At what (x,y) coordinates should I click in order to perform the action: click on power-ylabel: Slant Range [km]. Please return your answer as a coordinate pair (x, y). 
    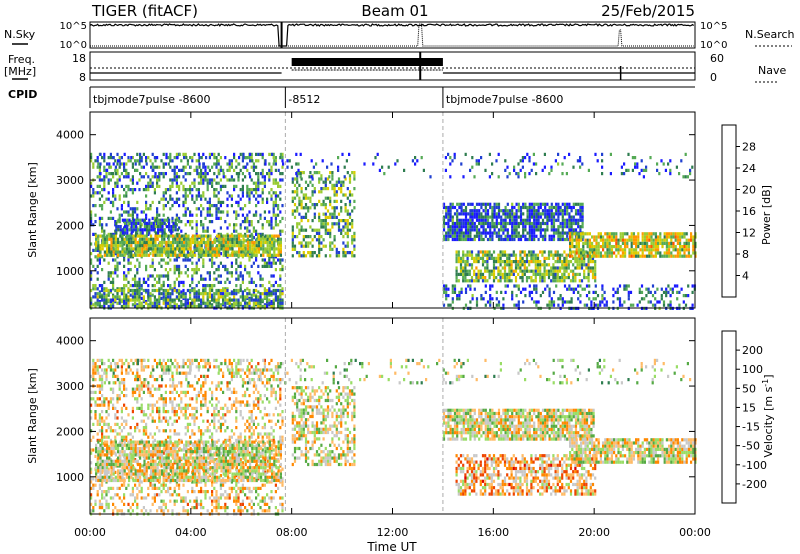
    Looking at the image, I should click on (32, 210).